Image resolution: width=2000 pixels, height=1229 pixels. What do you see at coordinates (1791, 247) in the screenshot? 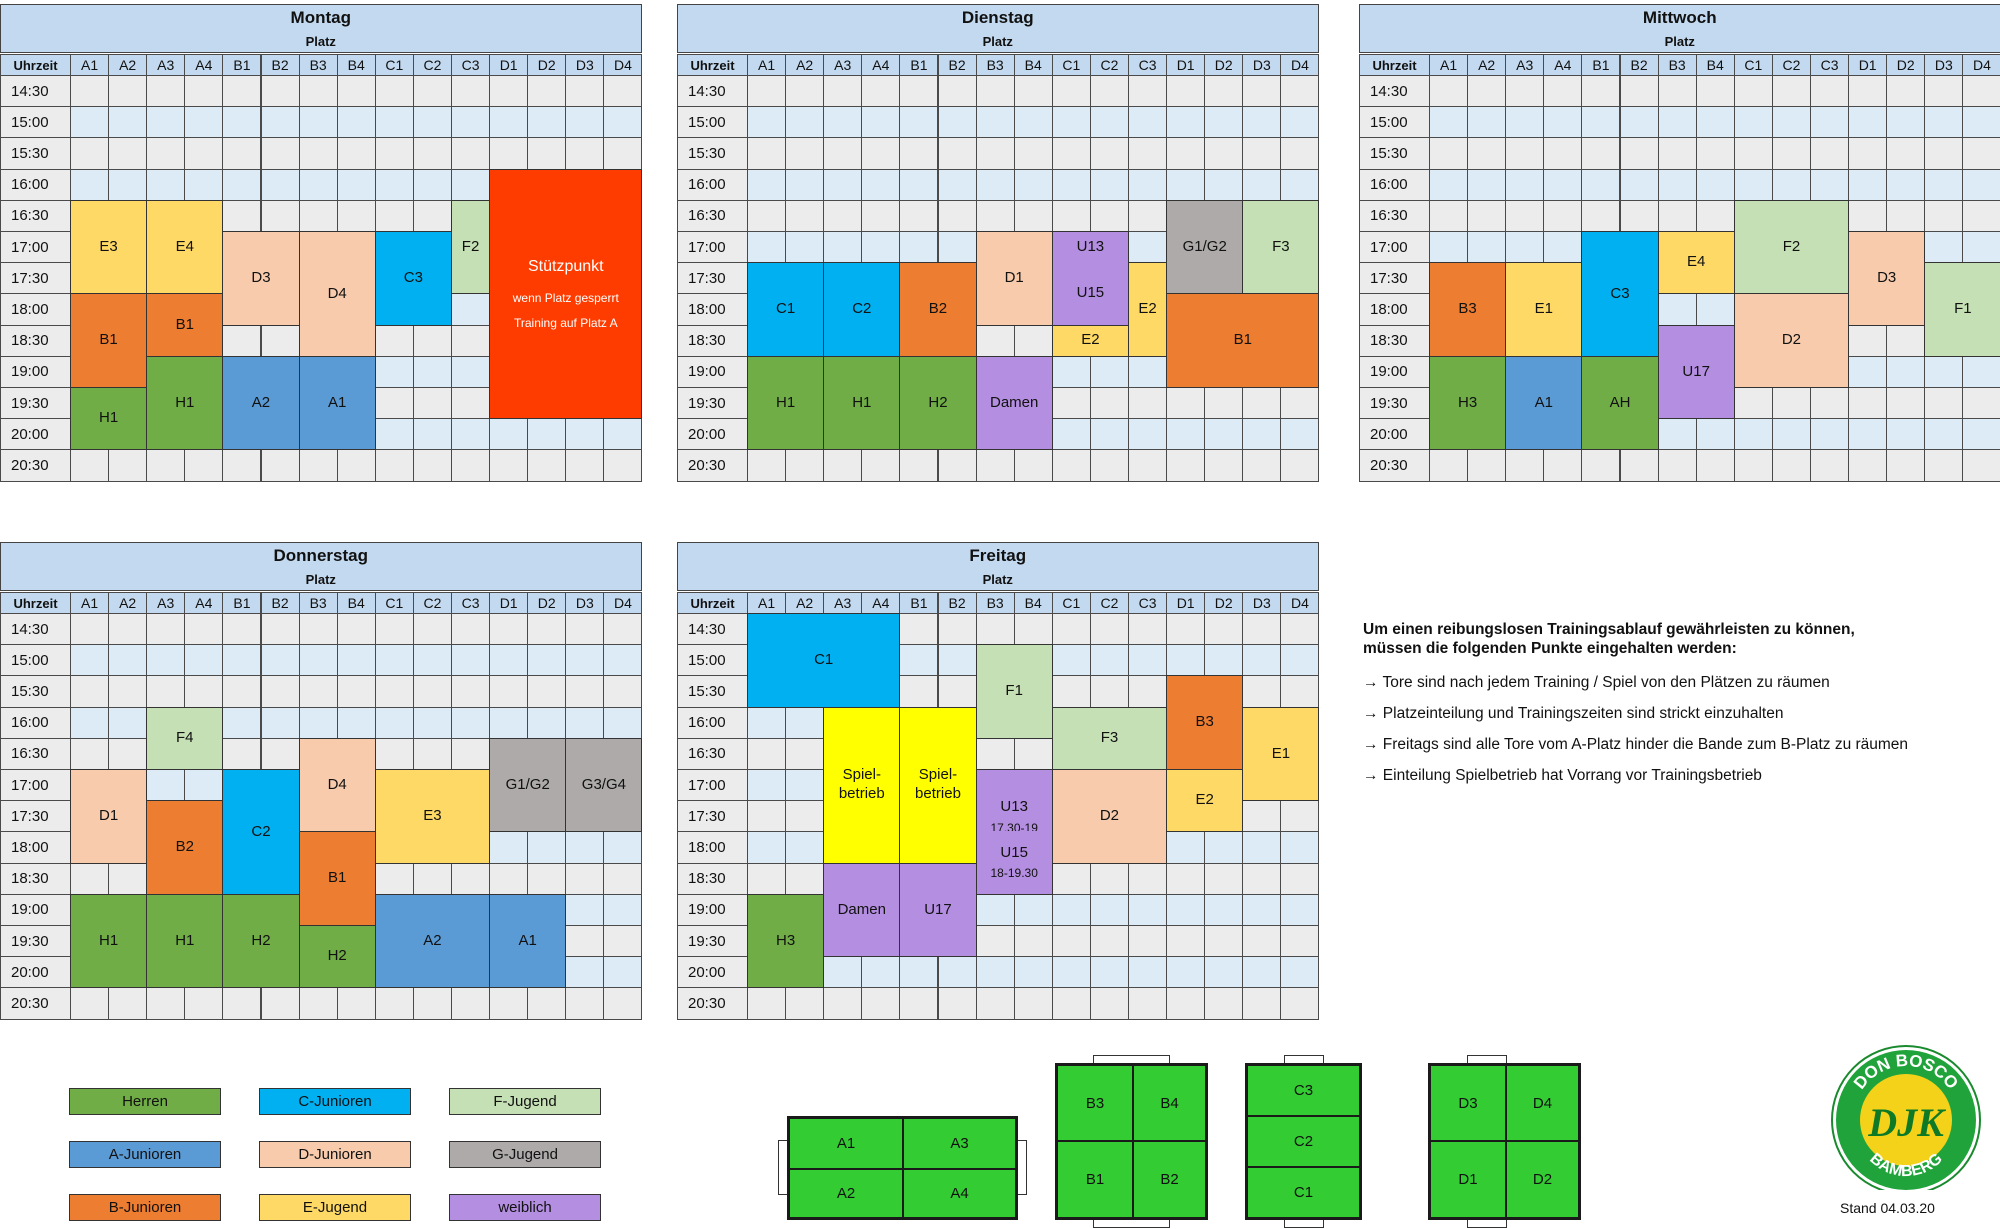
I see `training-block: F2` at bounding box center [1791, 247].